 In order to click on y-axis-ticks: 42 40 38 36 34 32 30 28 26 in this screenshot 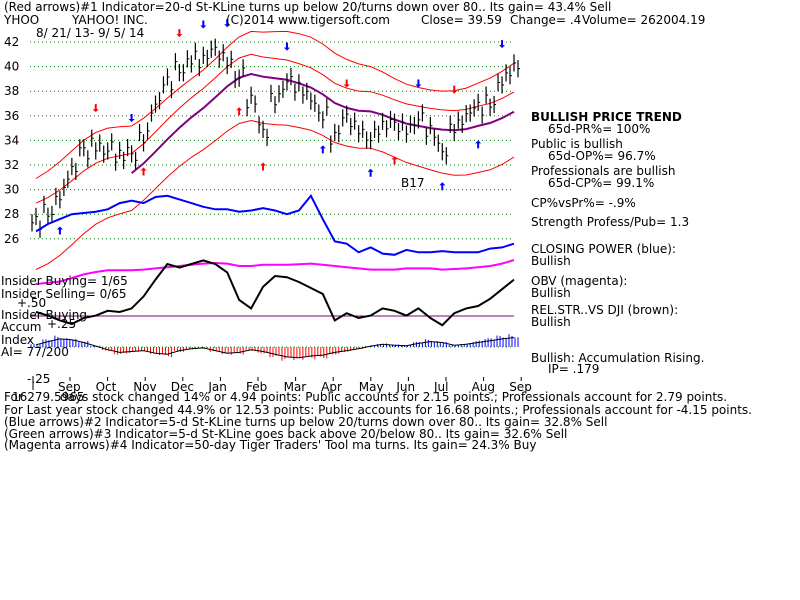, I will do `click(11, 140)`.